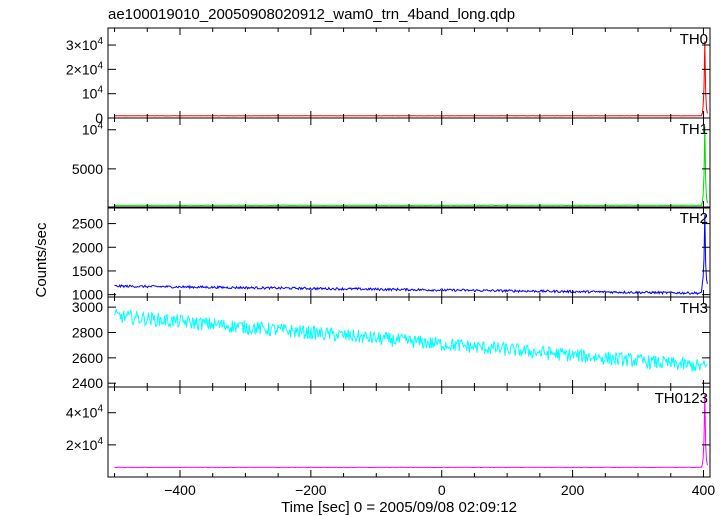 The width and height of the screenshot is (720, 516). What do you see at coordinates (411, 166) in the screenshot?
I see `series-line-th1` at bounding box center [411, 166].